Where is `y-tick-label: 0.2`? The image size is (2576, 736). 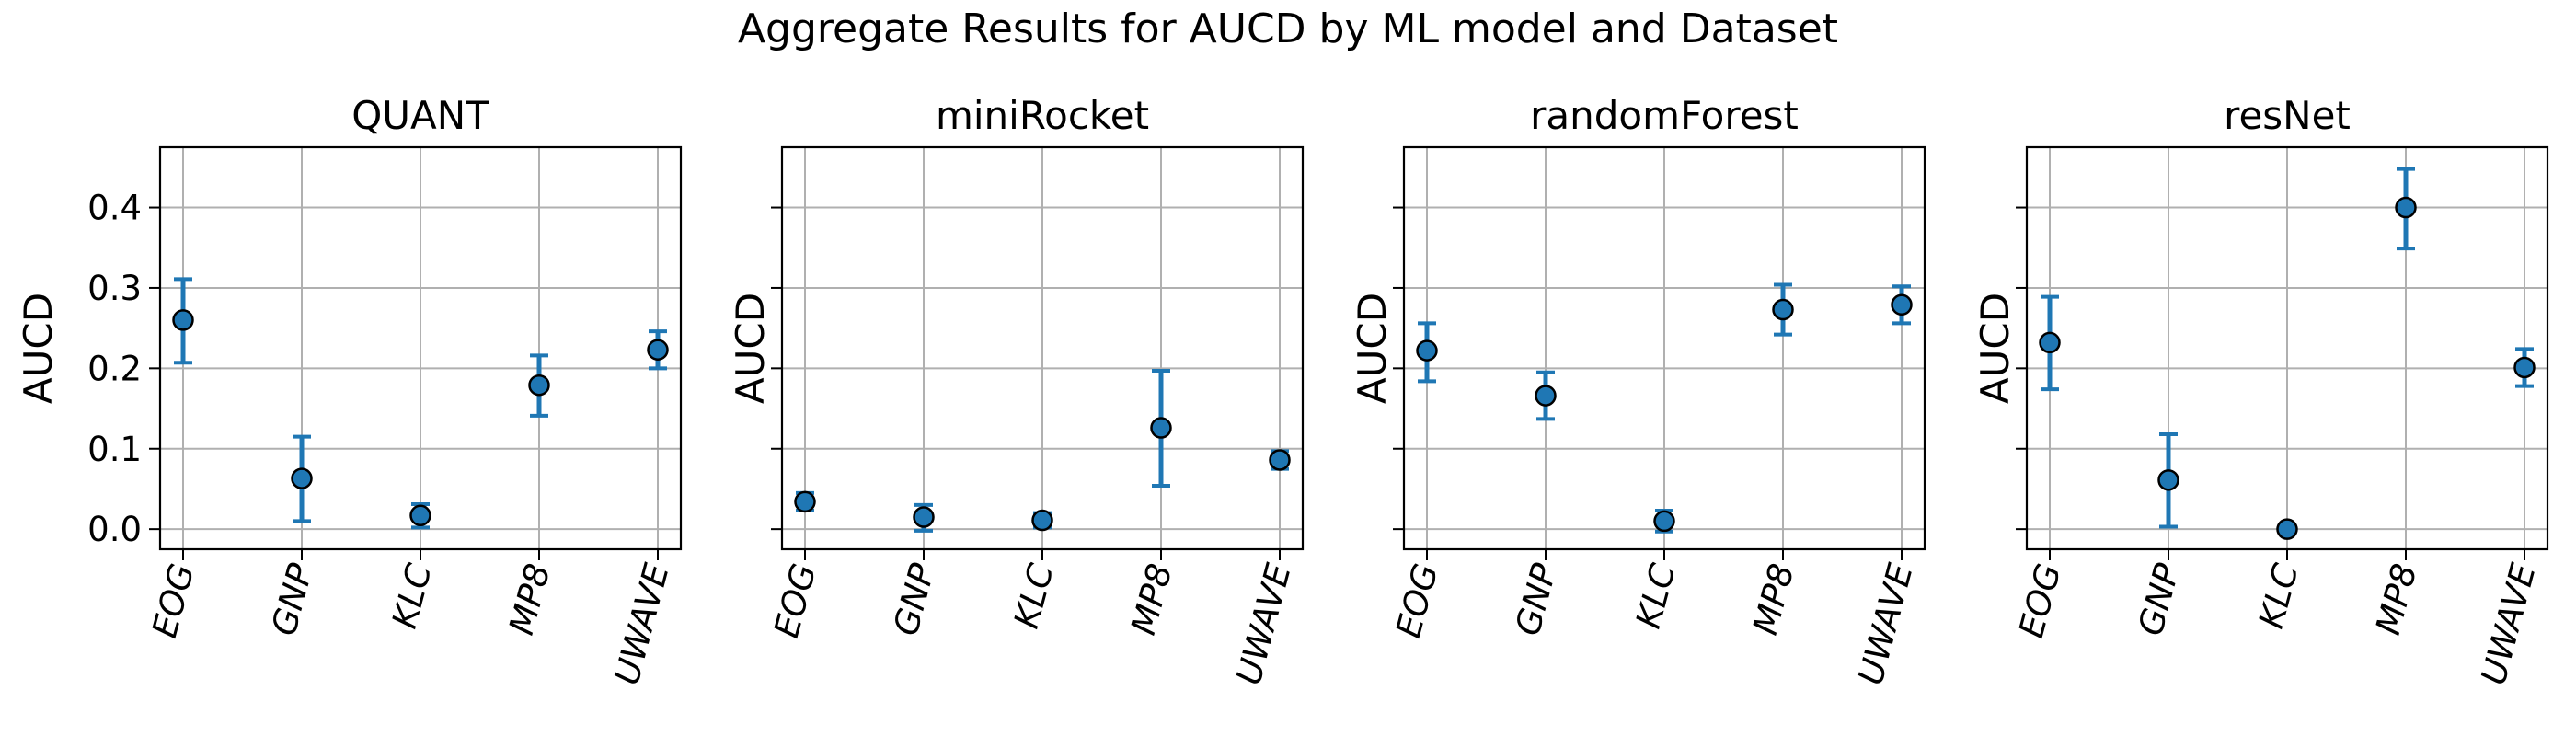
y-tick-label: 0.2 is located at coordinates (114, 368).